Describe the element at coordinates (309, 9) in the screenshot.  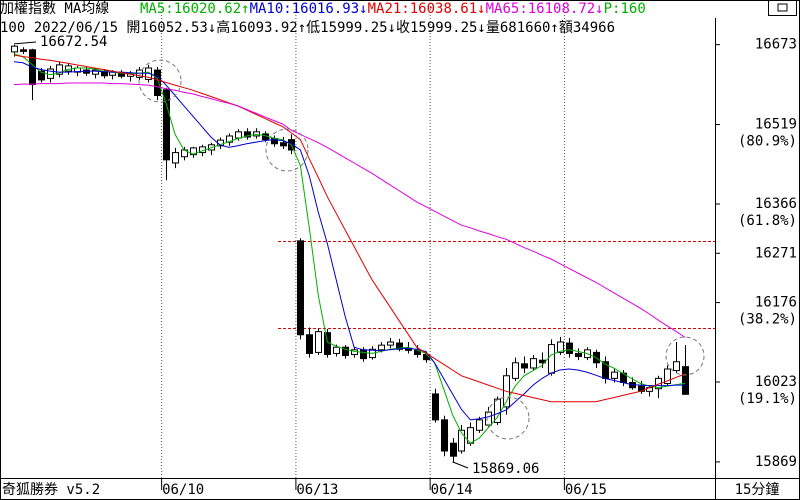
I see `legend-entry: MA10:16016.93↓` at that location.